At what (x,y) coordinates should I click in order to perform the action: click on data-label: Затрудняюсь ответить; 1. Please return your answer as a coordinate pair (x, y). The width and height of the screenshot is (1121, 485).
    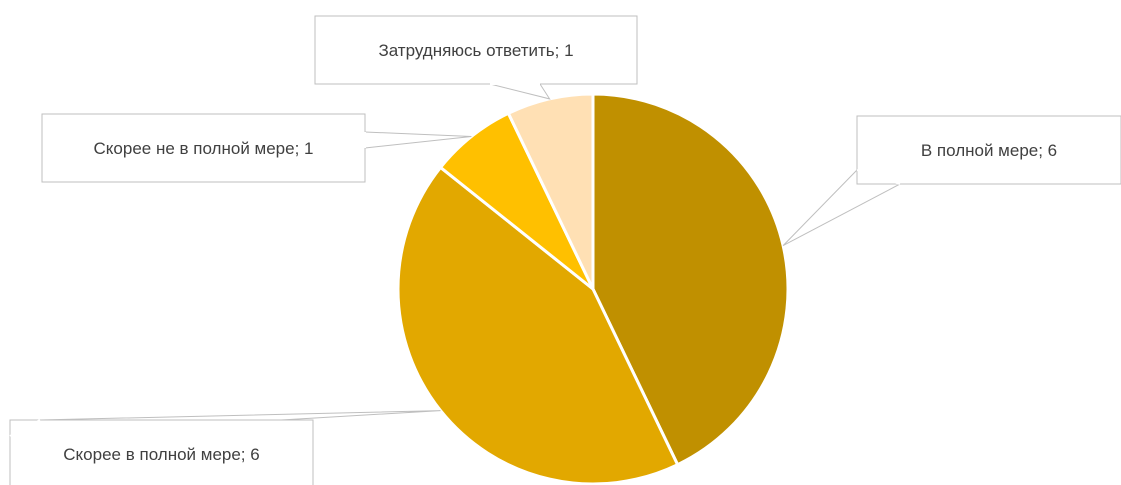
    Looking at the image, I should click on (475, 50).